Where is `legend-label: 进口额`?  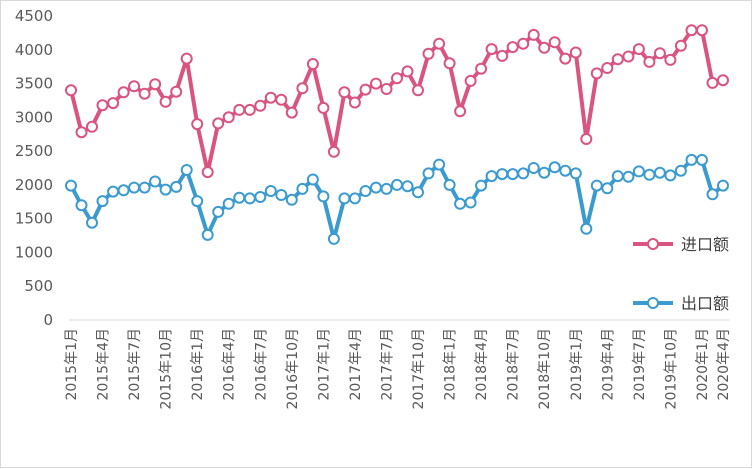
legend-label: 进口额 is located at coordinates (705, 244).